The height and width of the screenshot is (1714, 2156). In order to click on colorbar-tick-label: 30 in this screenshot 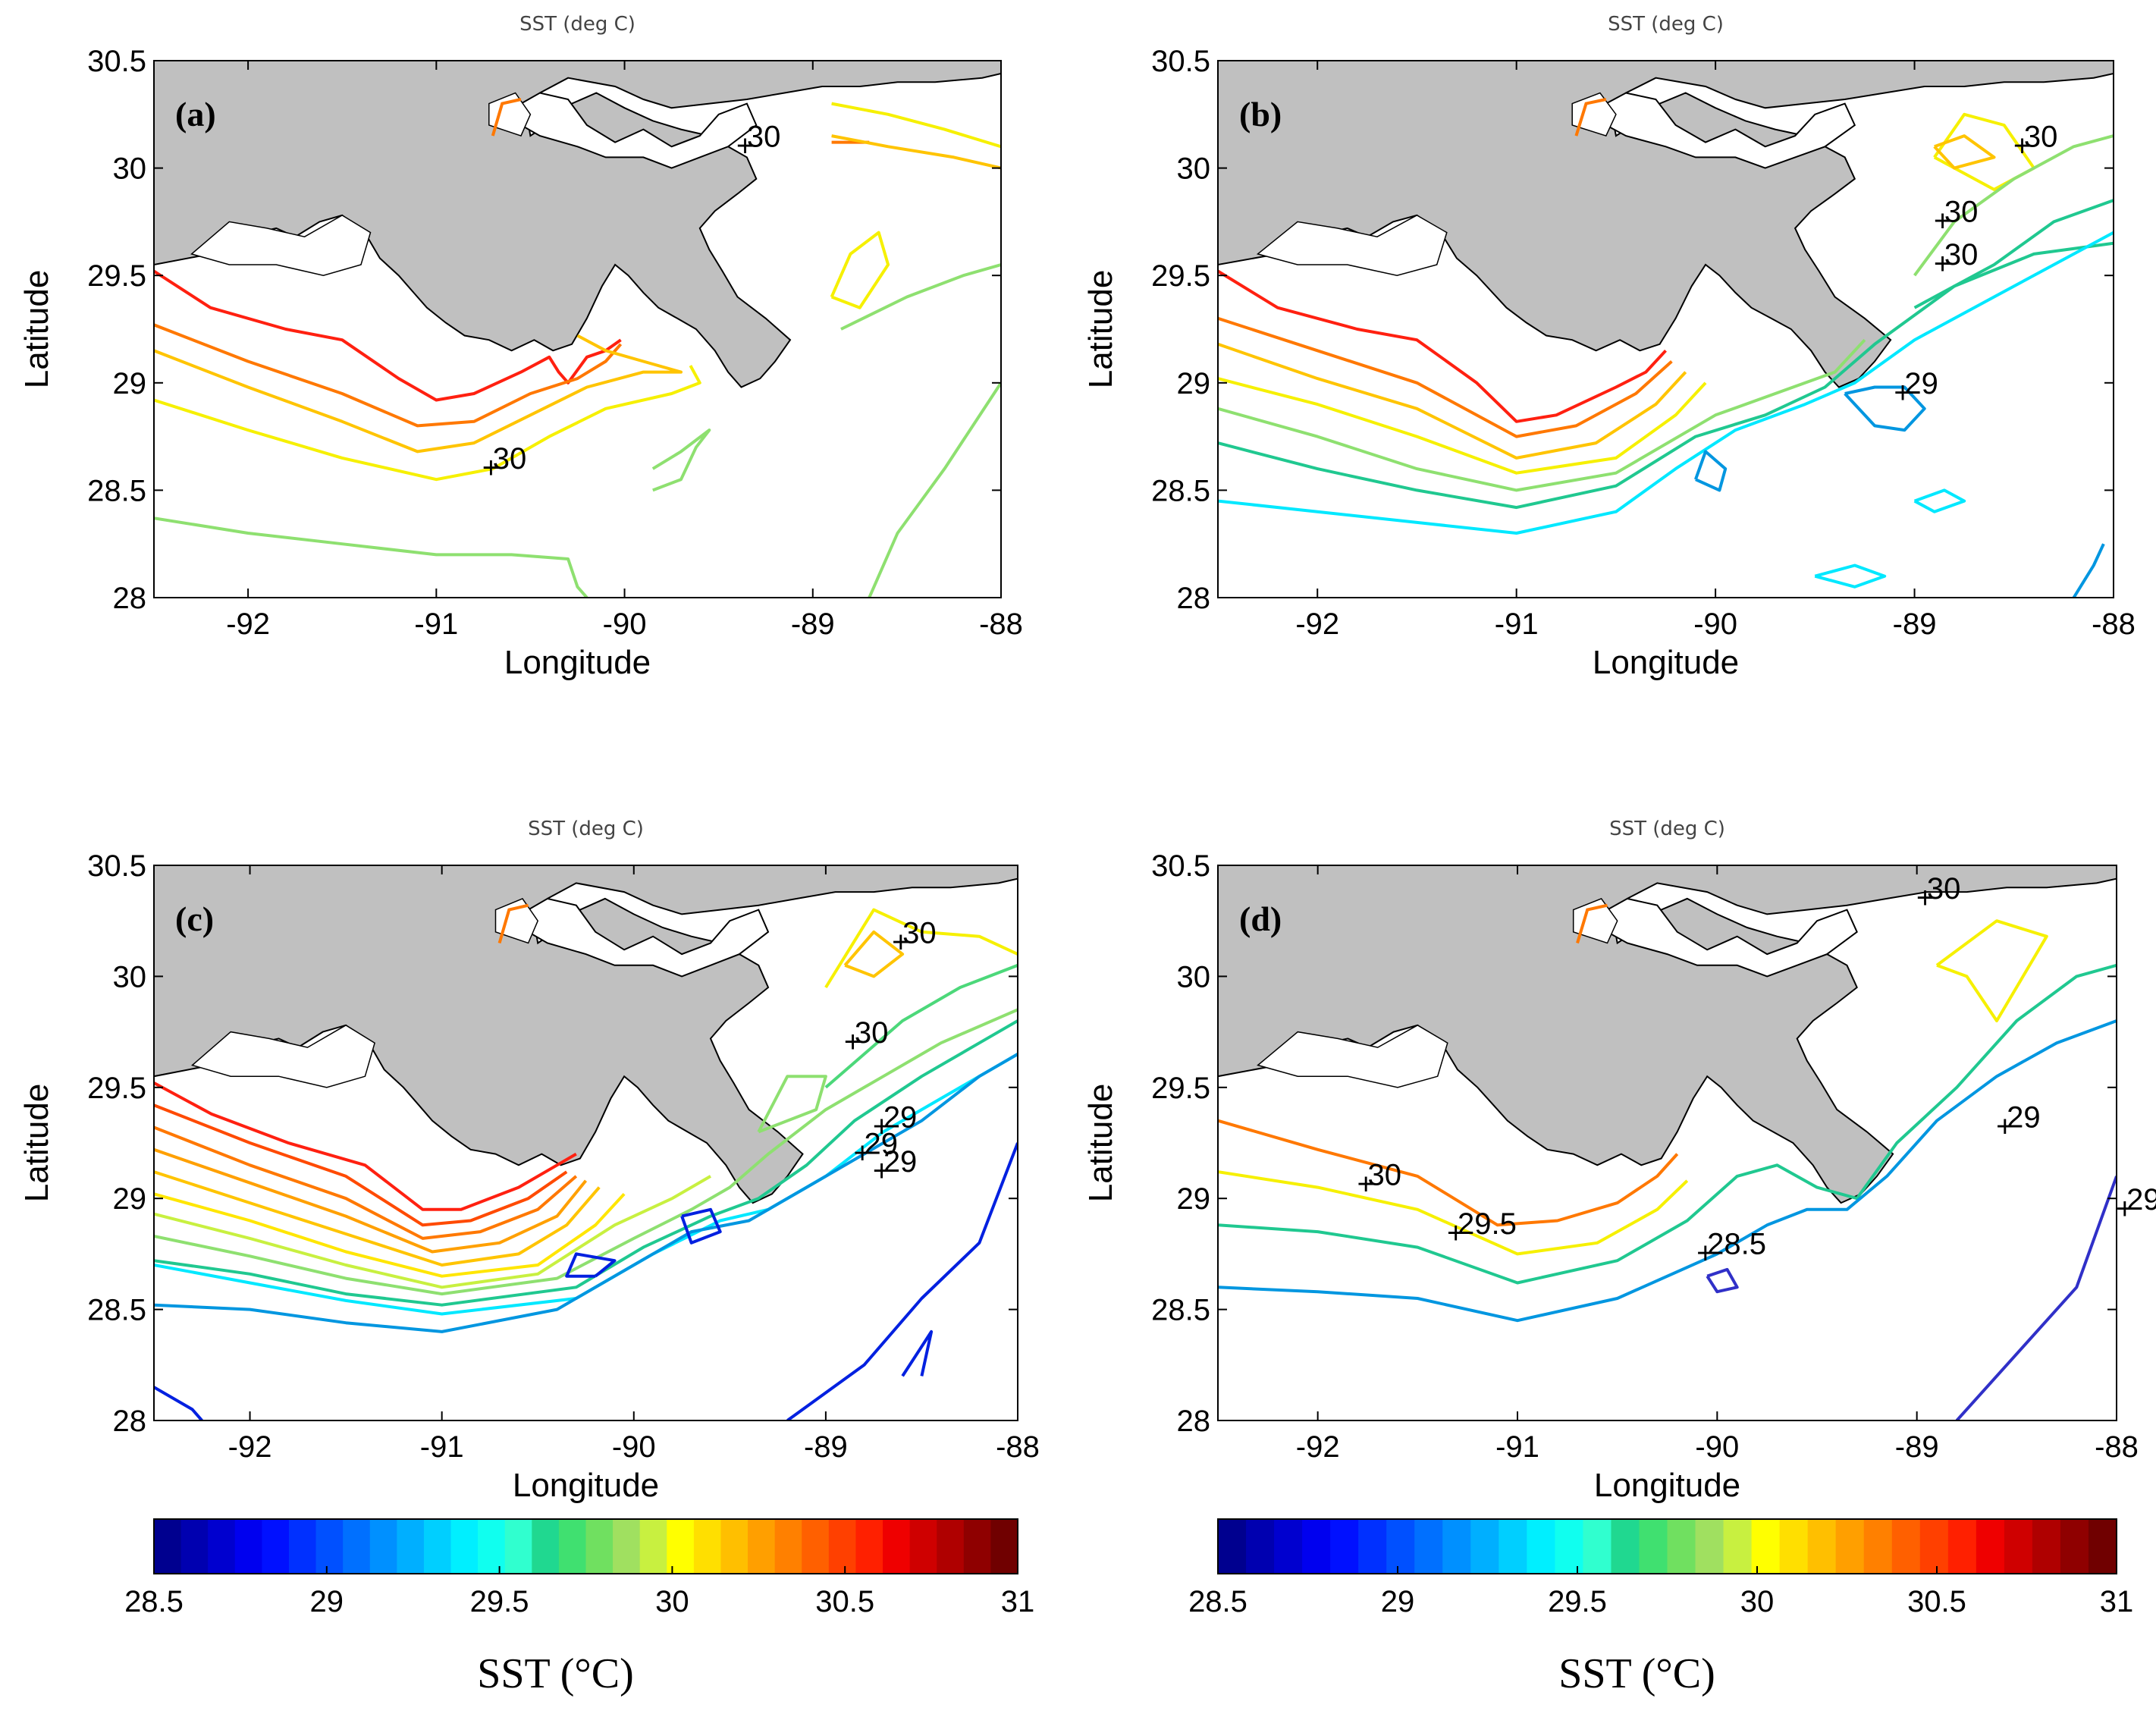, I will do `click(672, 1601)`.